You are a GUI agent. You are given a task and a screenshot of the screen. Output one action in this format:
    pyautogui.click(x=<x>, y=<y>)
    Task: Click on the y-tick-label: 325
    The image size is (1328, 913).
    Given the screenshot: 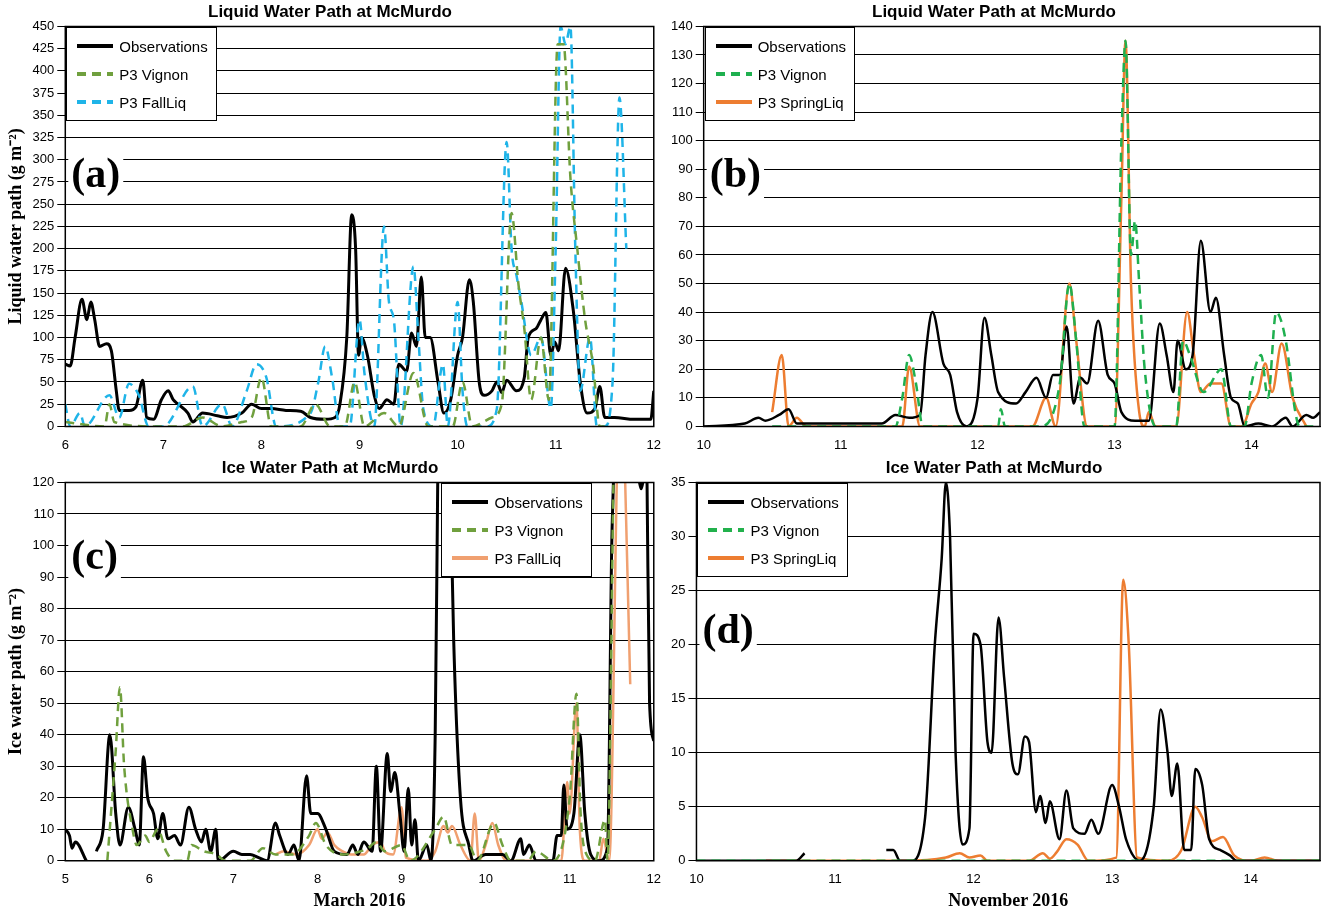 What is the action you would take?
    pyautogui.click(x=43, y=137)
    